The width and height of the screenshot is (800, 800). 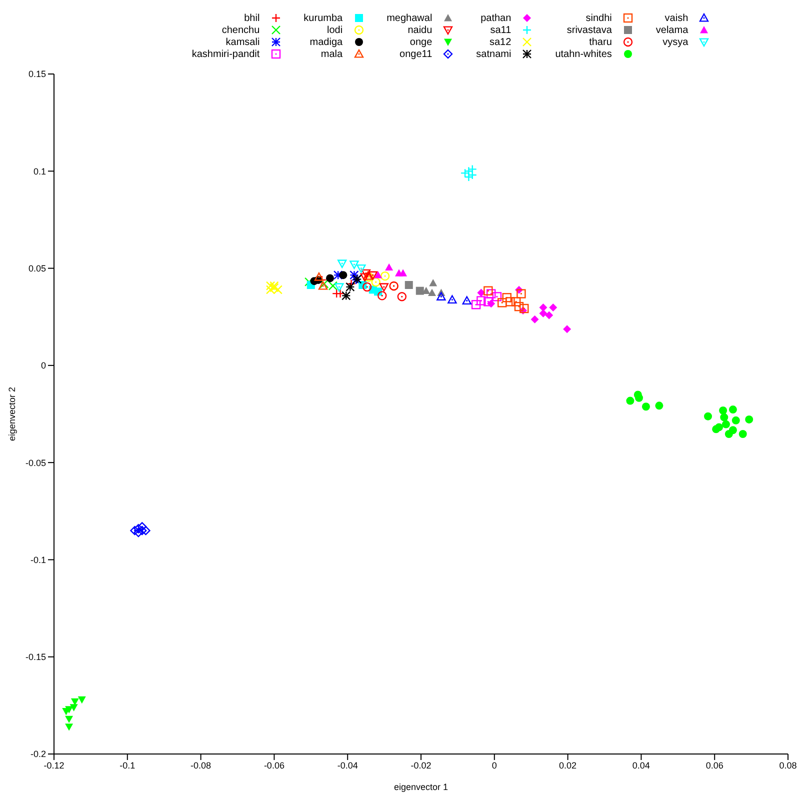 I want to click on x-tick-label: -0.1, so click(x=128, y=765).